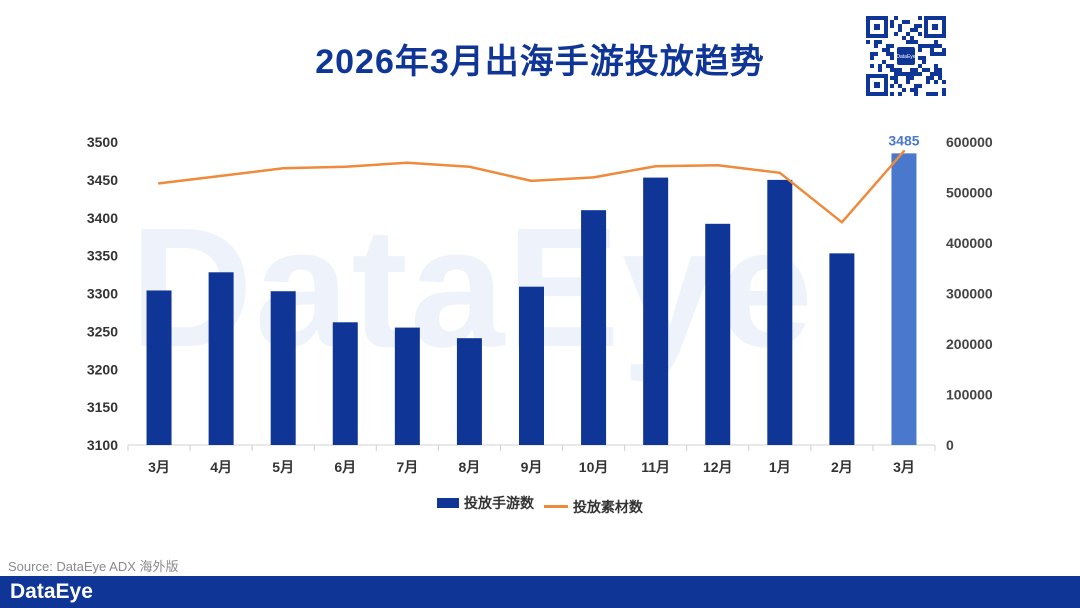 This screenshot has width=1080, height=608. I want to click on legend-item-creatives: 投放素材数, so click(593, 507).